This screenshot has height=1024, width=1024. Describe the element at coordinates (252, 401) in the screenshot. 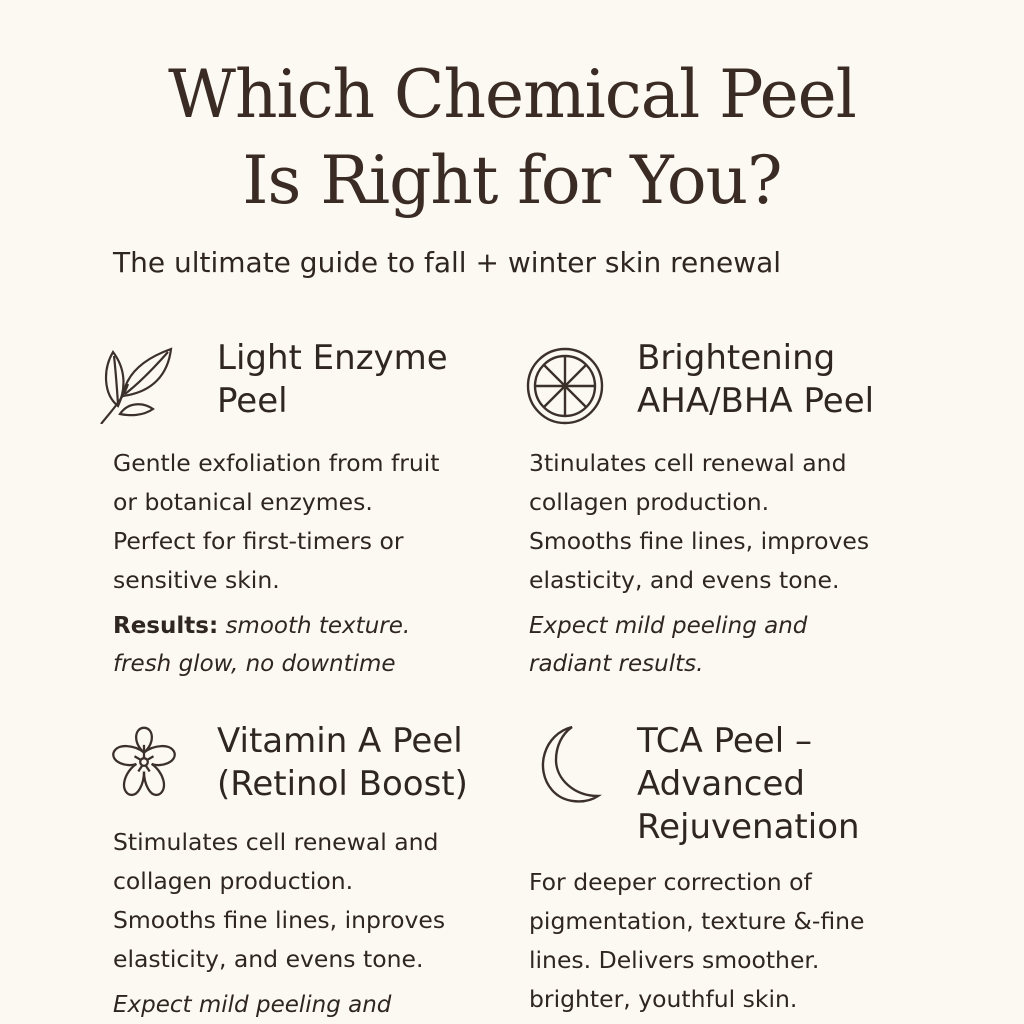

I see `heading-line: Peel` at that location.